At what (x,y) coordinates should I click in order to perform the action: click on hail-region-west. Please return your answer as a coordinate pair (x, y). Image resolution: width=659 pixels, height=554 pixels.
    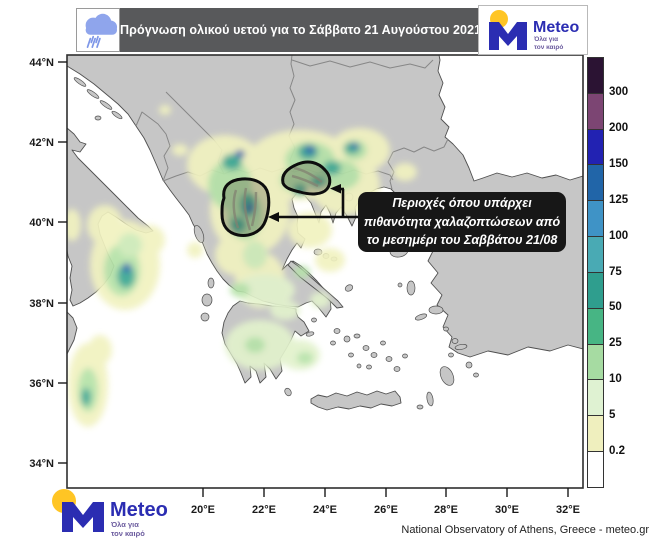
    Looking at the image, I should click on (245, 207).